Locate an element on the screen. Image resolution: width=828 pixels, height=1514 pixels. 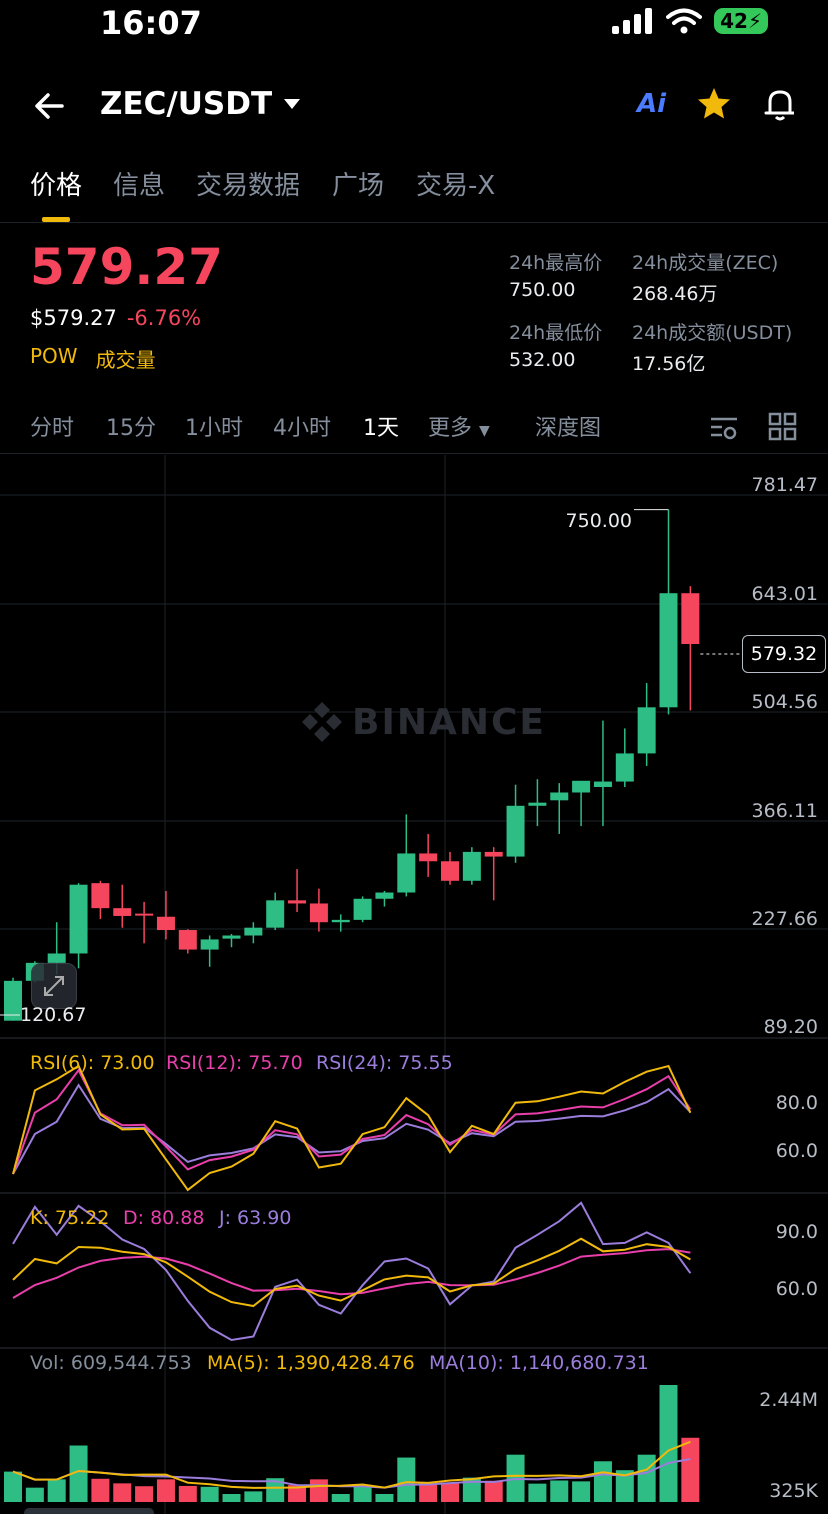
price-usd: $579.27 -6.76% is located at coordinates (115, 318).